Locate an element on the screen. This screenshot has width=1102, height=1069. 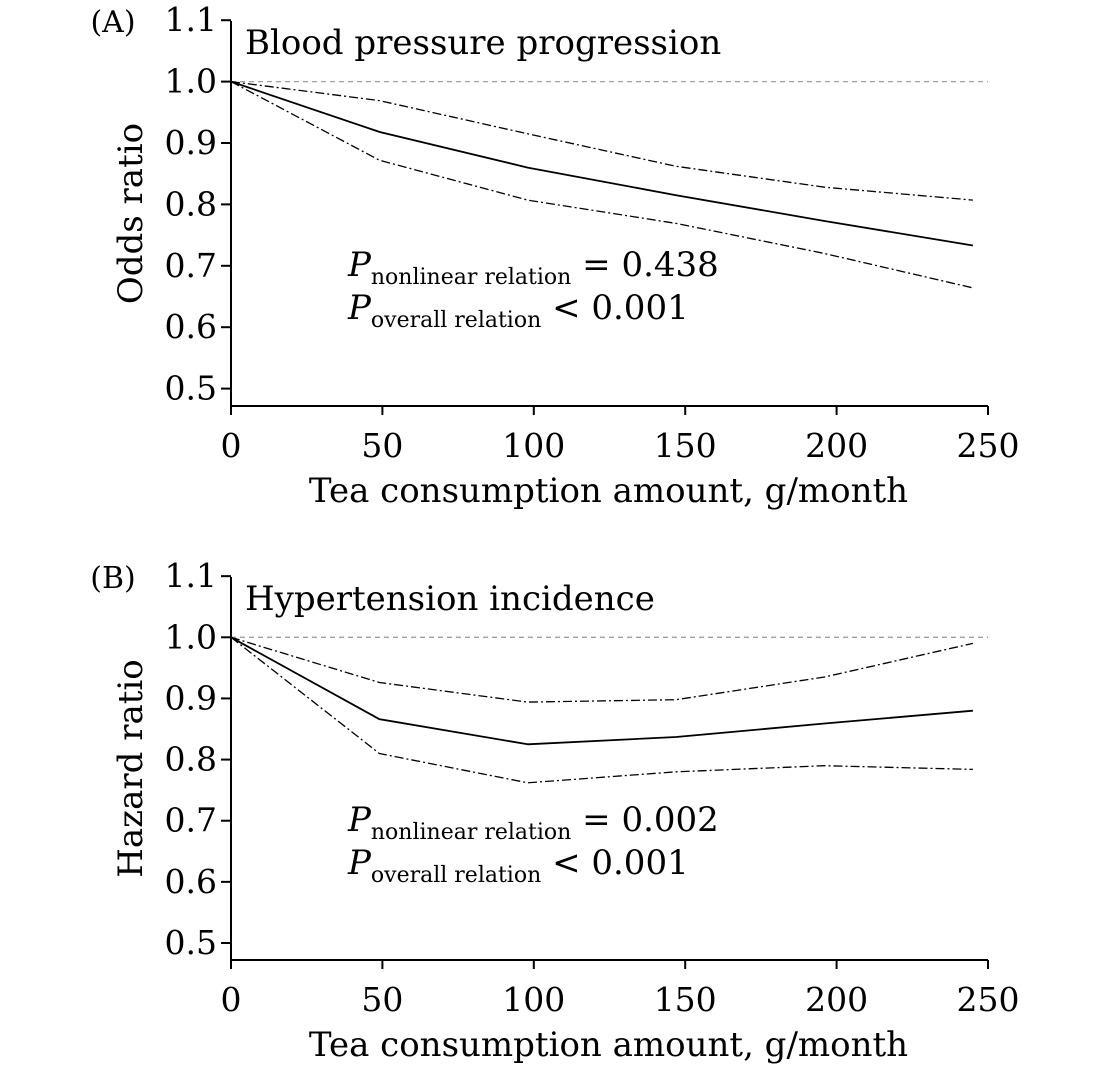
p-nonlinear-annotation: Pnonlinear relation = 0.002 is located at coordinates (533, 822).